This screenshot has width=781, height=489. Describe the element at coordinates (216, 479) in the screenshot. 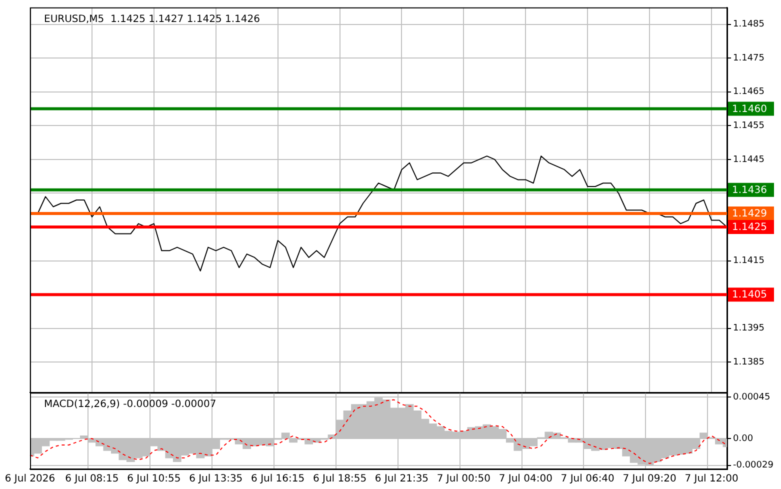

I see `x-tick-label: 6 Jul 13:35` at that location.